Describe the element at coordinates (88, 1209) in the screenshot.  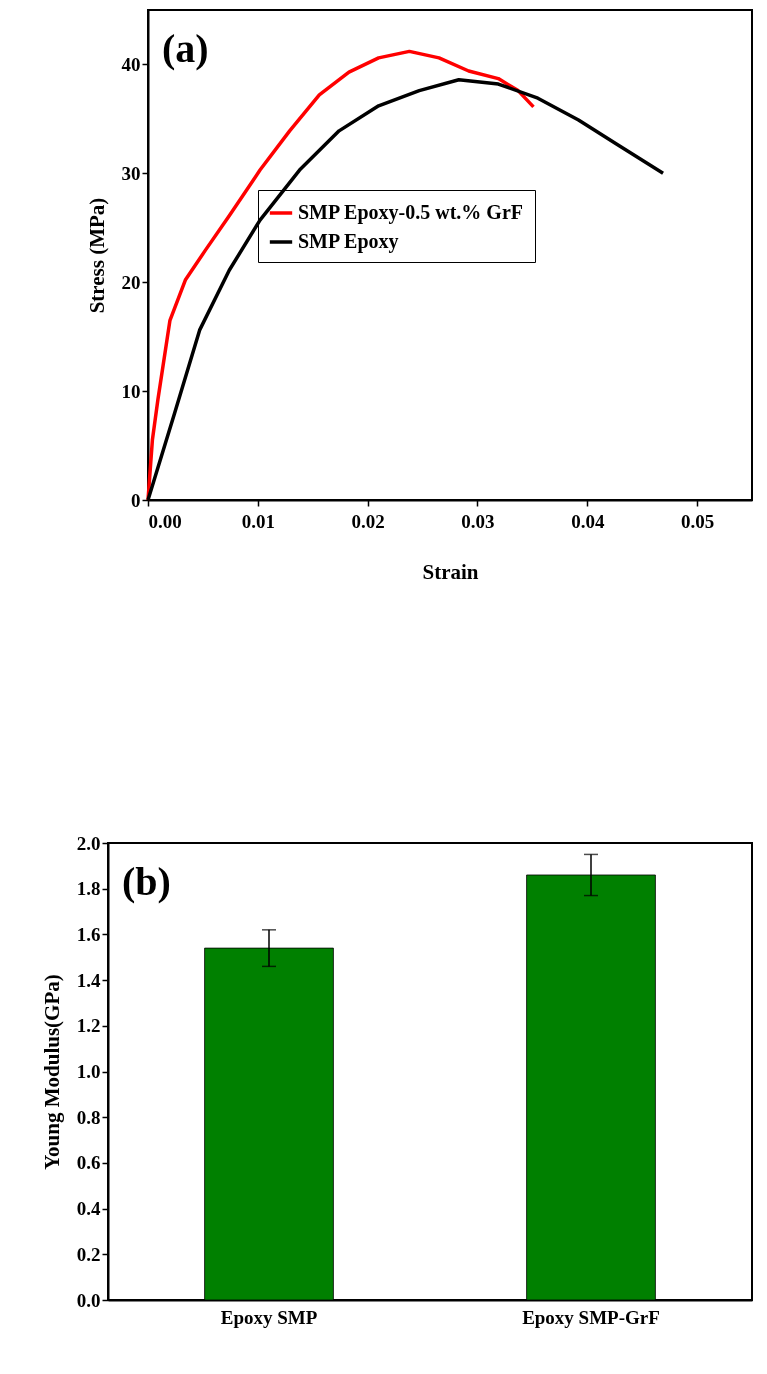
I see `y-tick-label: 0.4` at that location.